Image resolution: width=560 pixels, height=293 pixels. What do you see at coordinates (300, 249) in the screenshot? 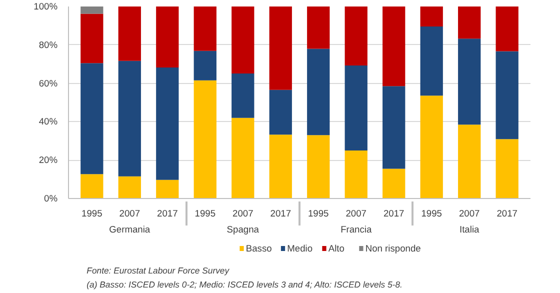
I see `legend-label: Medio` at bounding box center [300, 249].